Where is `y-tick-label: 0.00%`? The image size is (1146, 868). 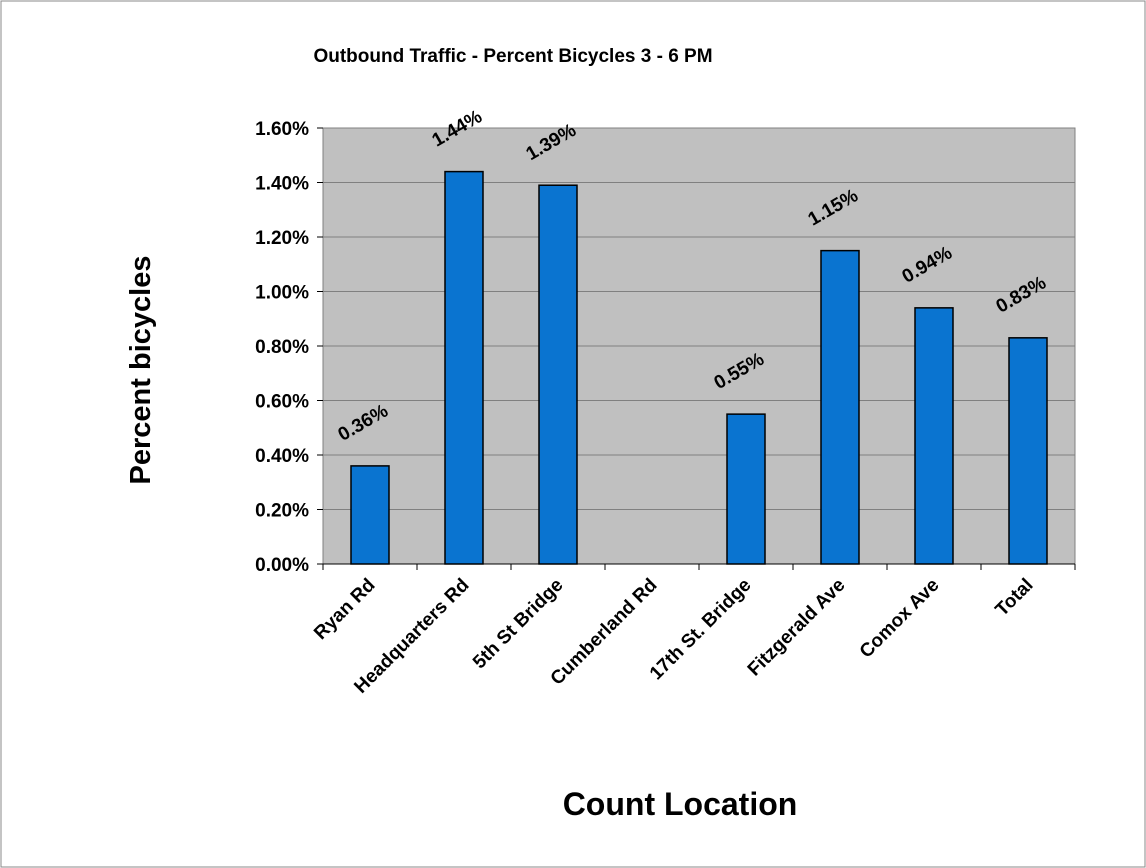 y-tick-label: 0.00% is located at coordinates (282, 565).